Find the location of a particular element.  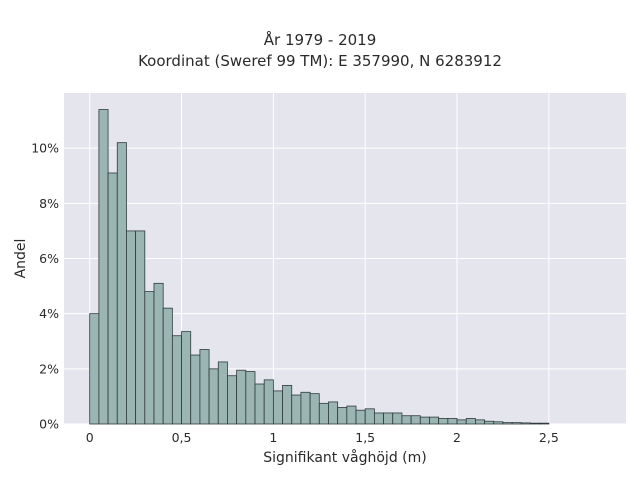

x-axis-label: Signifikant våghöjd (m) is located at coordinates (344, 457).